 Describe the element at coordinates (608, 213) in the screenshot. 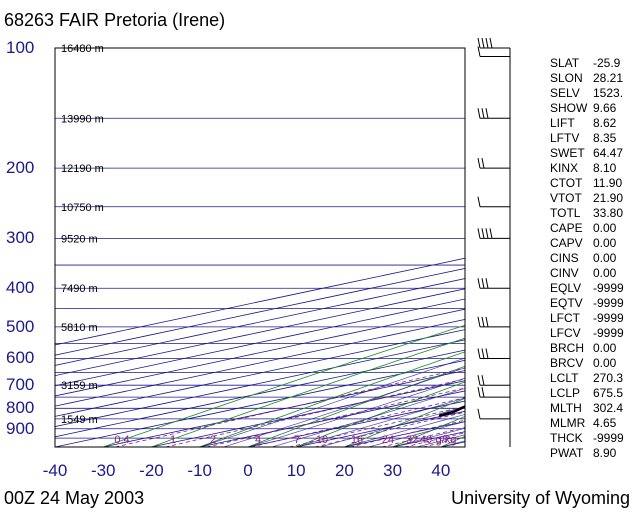

I see `index-value: 33.80` at that location.